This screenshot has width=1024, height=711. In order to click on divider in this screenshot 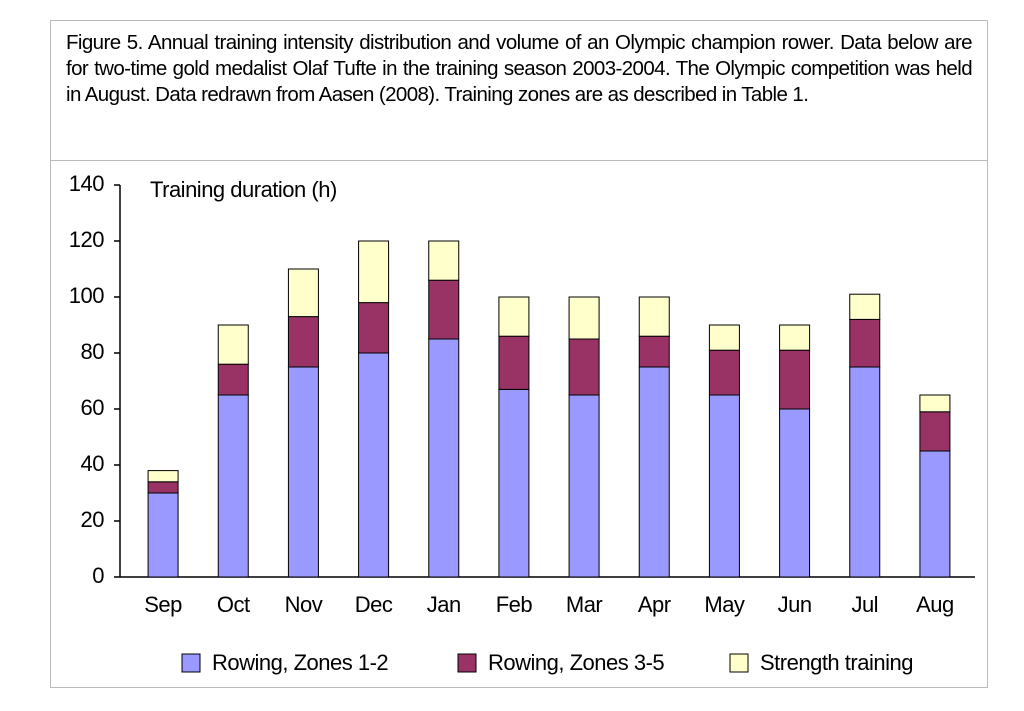, I will do `click(519, 160)`.